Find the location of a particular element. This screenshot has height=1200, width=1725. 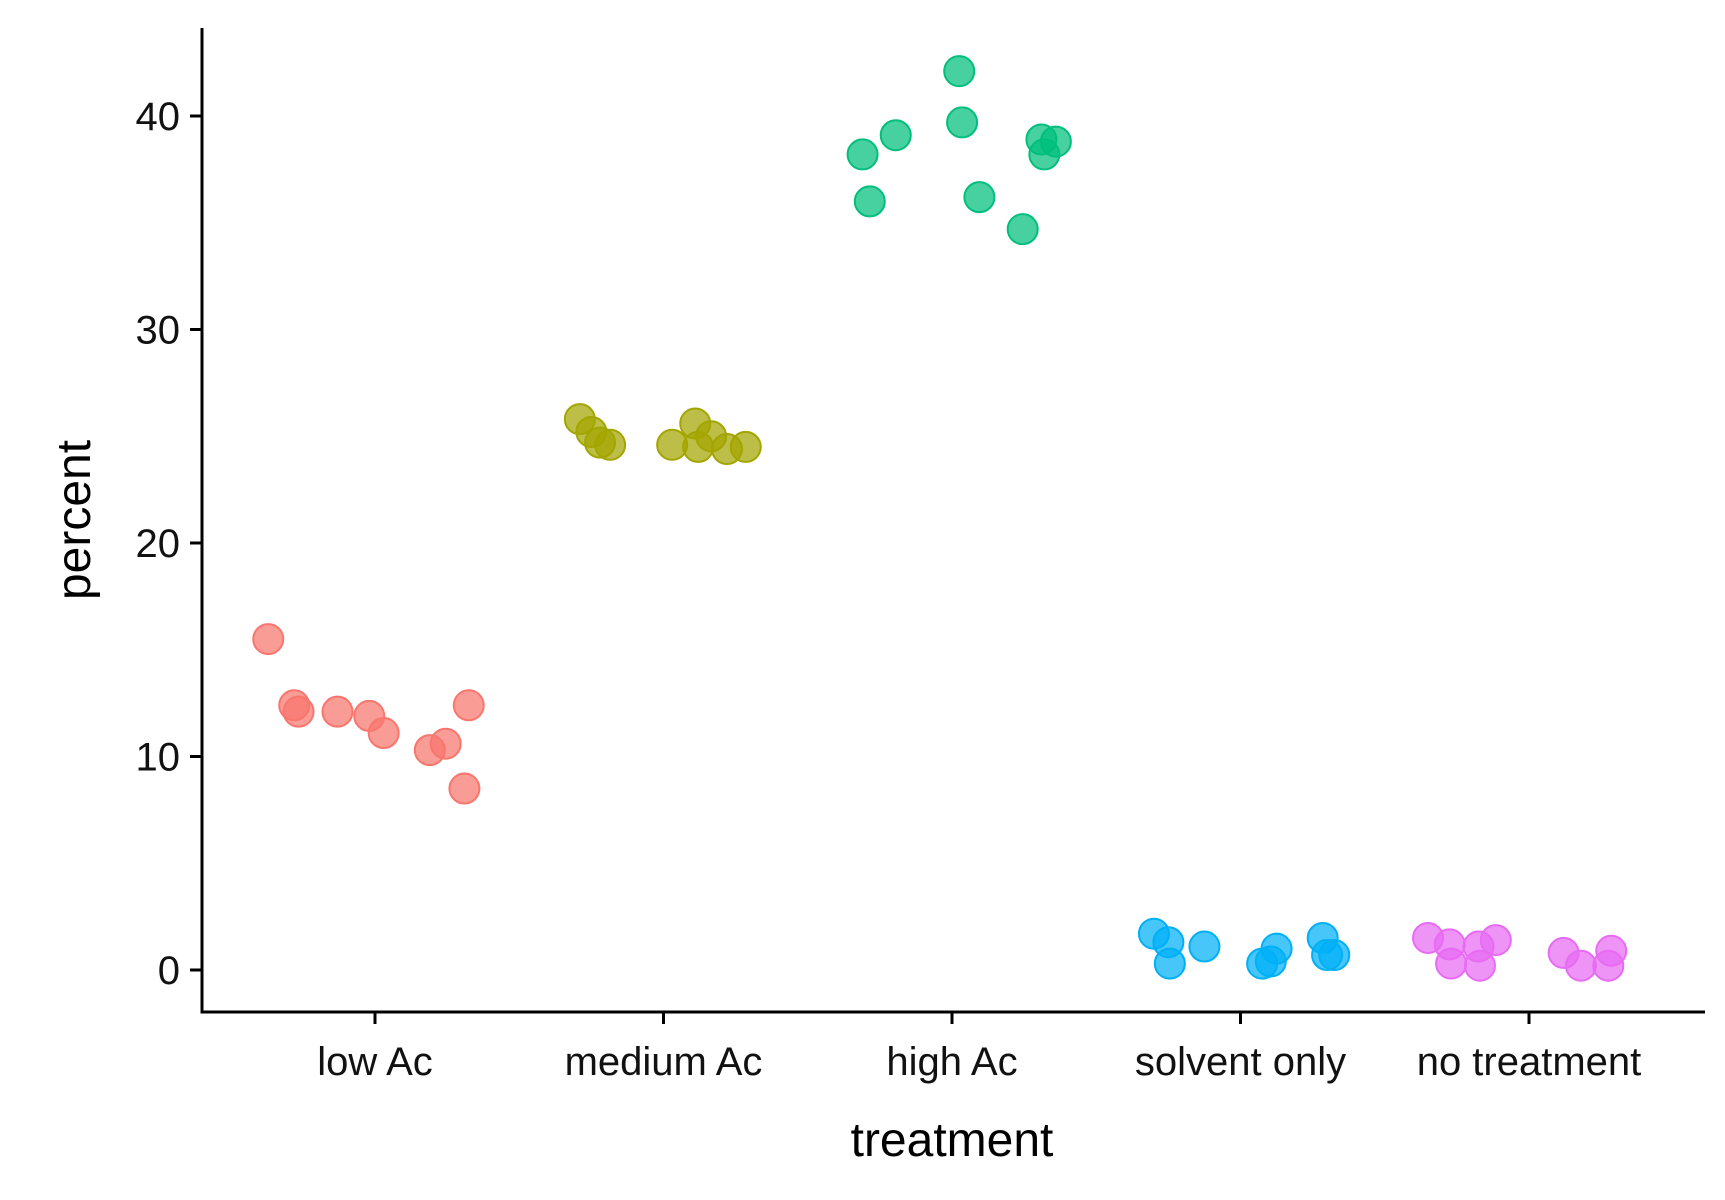

y-axis-ticks: 0 10 20 30 40 is located at coordinates (169, 544).